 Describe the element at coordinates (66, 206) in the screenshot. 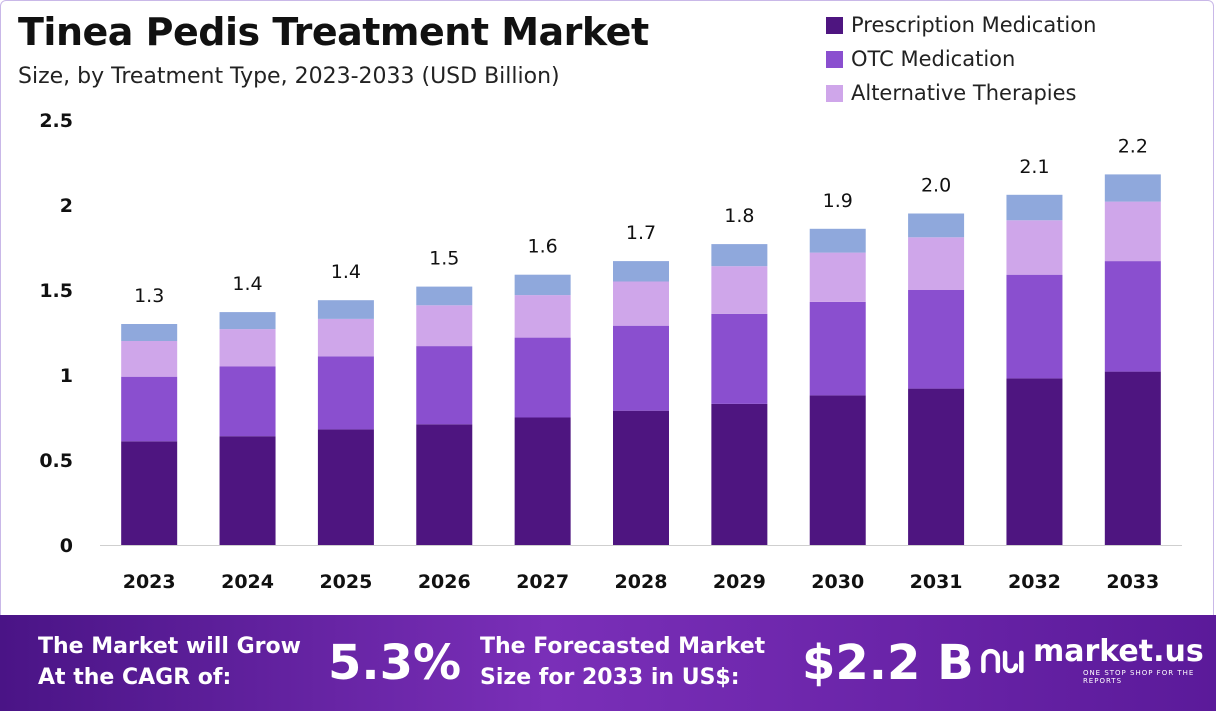

I see `y-tick-label: 2` at that location.